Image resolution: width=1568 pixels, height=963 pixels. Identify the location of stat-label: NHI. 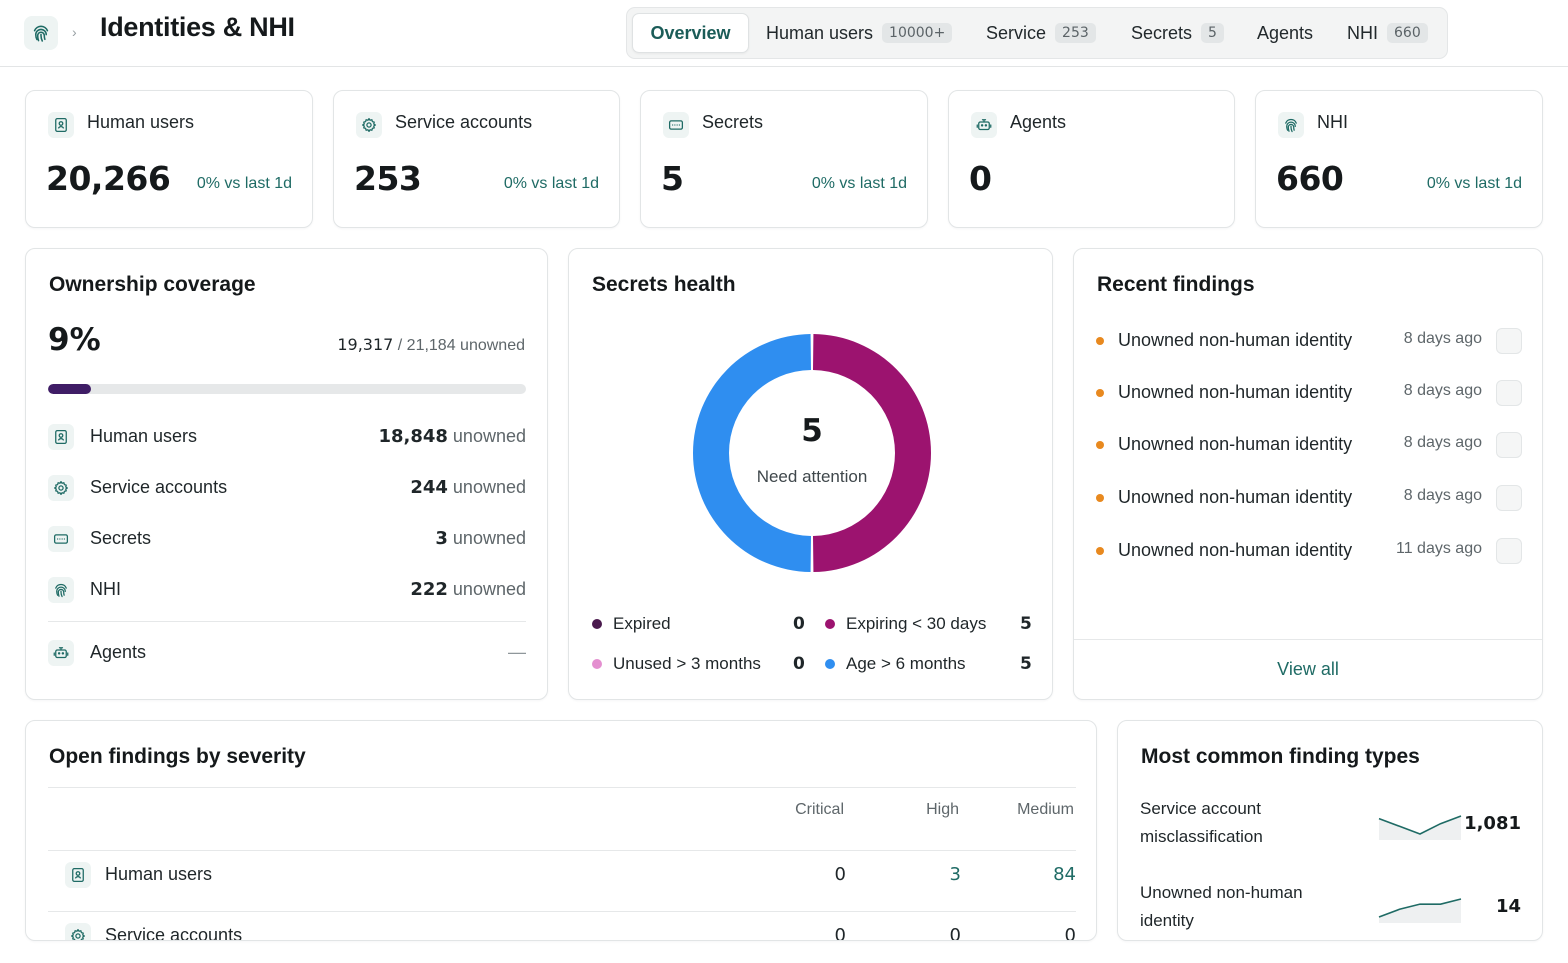
(1332, 122).